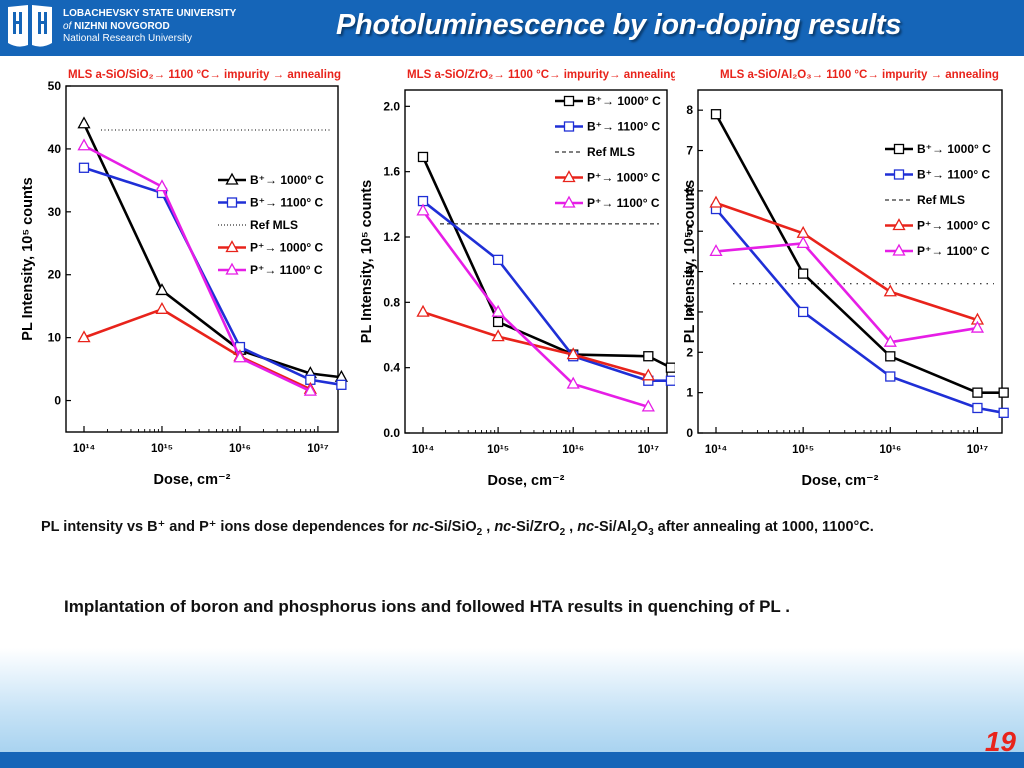 The width and height of the screenshot is (1024, 768). Describe the element at coordinates (122, 26) in the screenshot. I see `university-name-line2: NIZHNI NOVGOROD` at that location.